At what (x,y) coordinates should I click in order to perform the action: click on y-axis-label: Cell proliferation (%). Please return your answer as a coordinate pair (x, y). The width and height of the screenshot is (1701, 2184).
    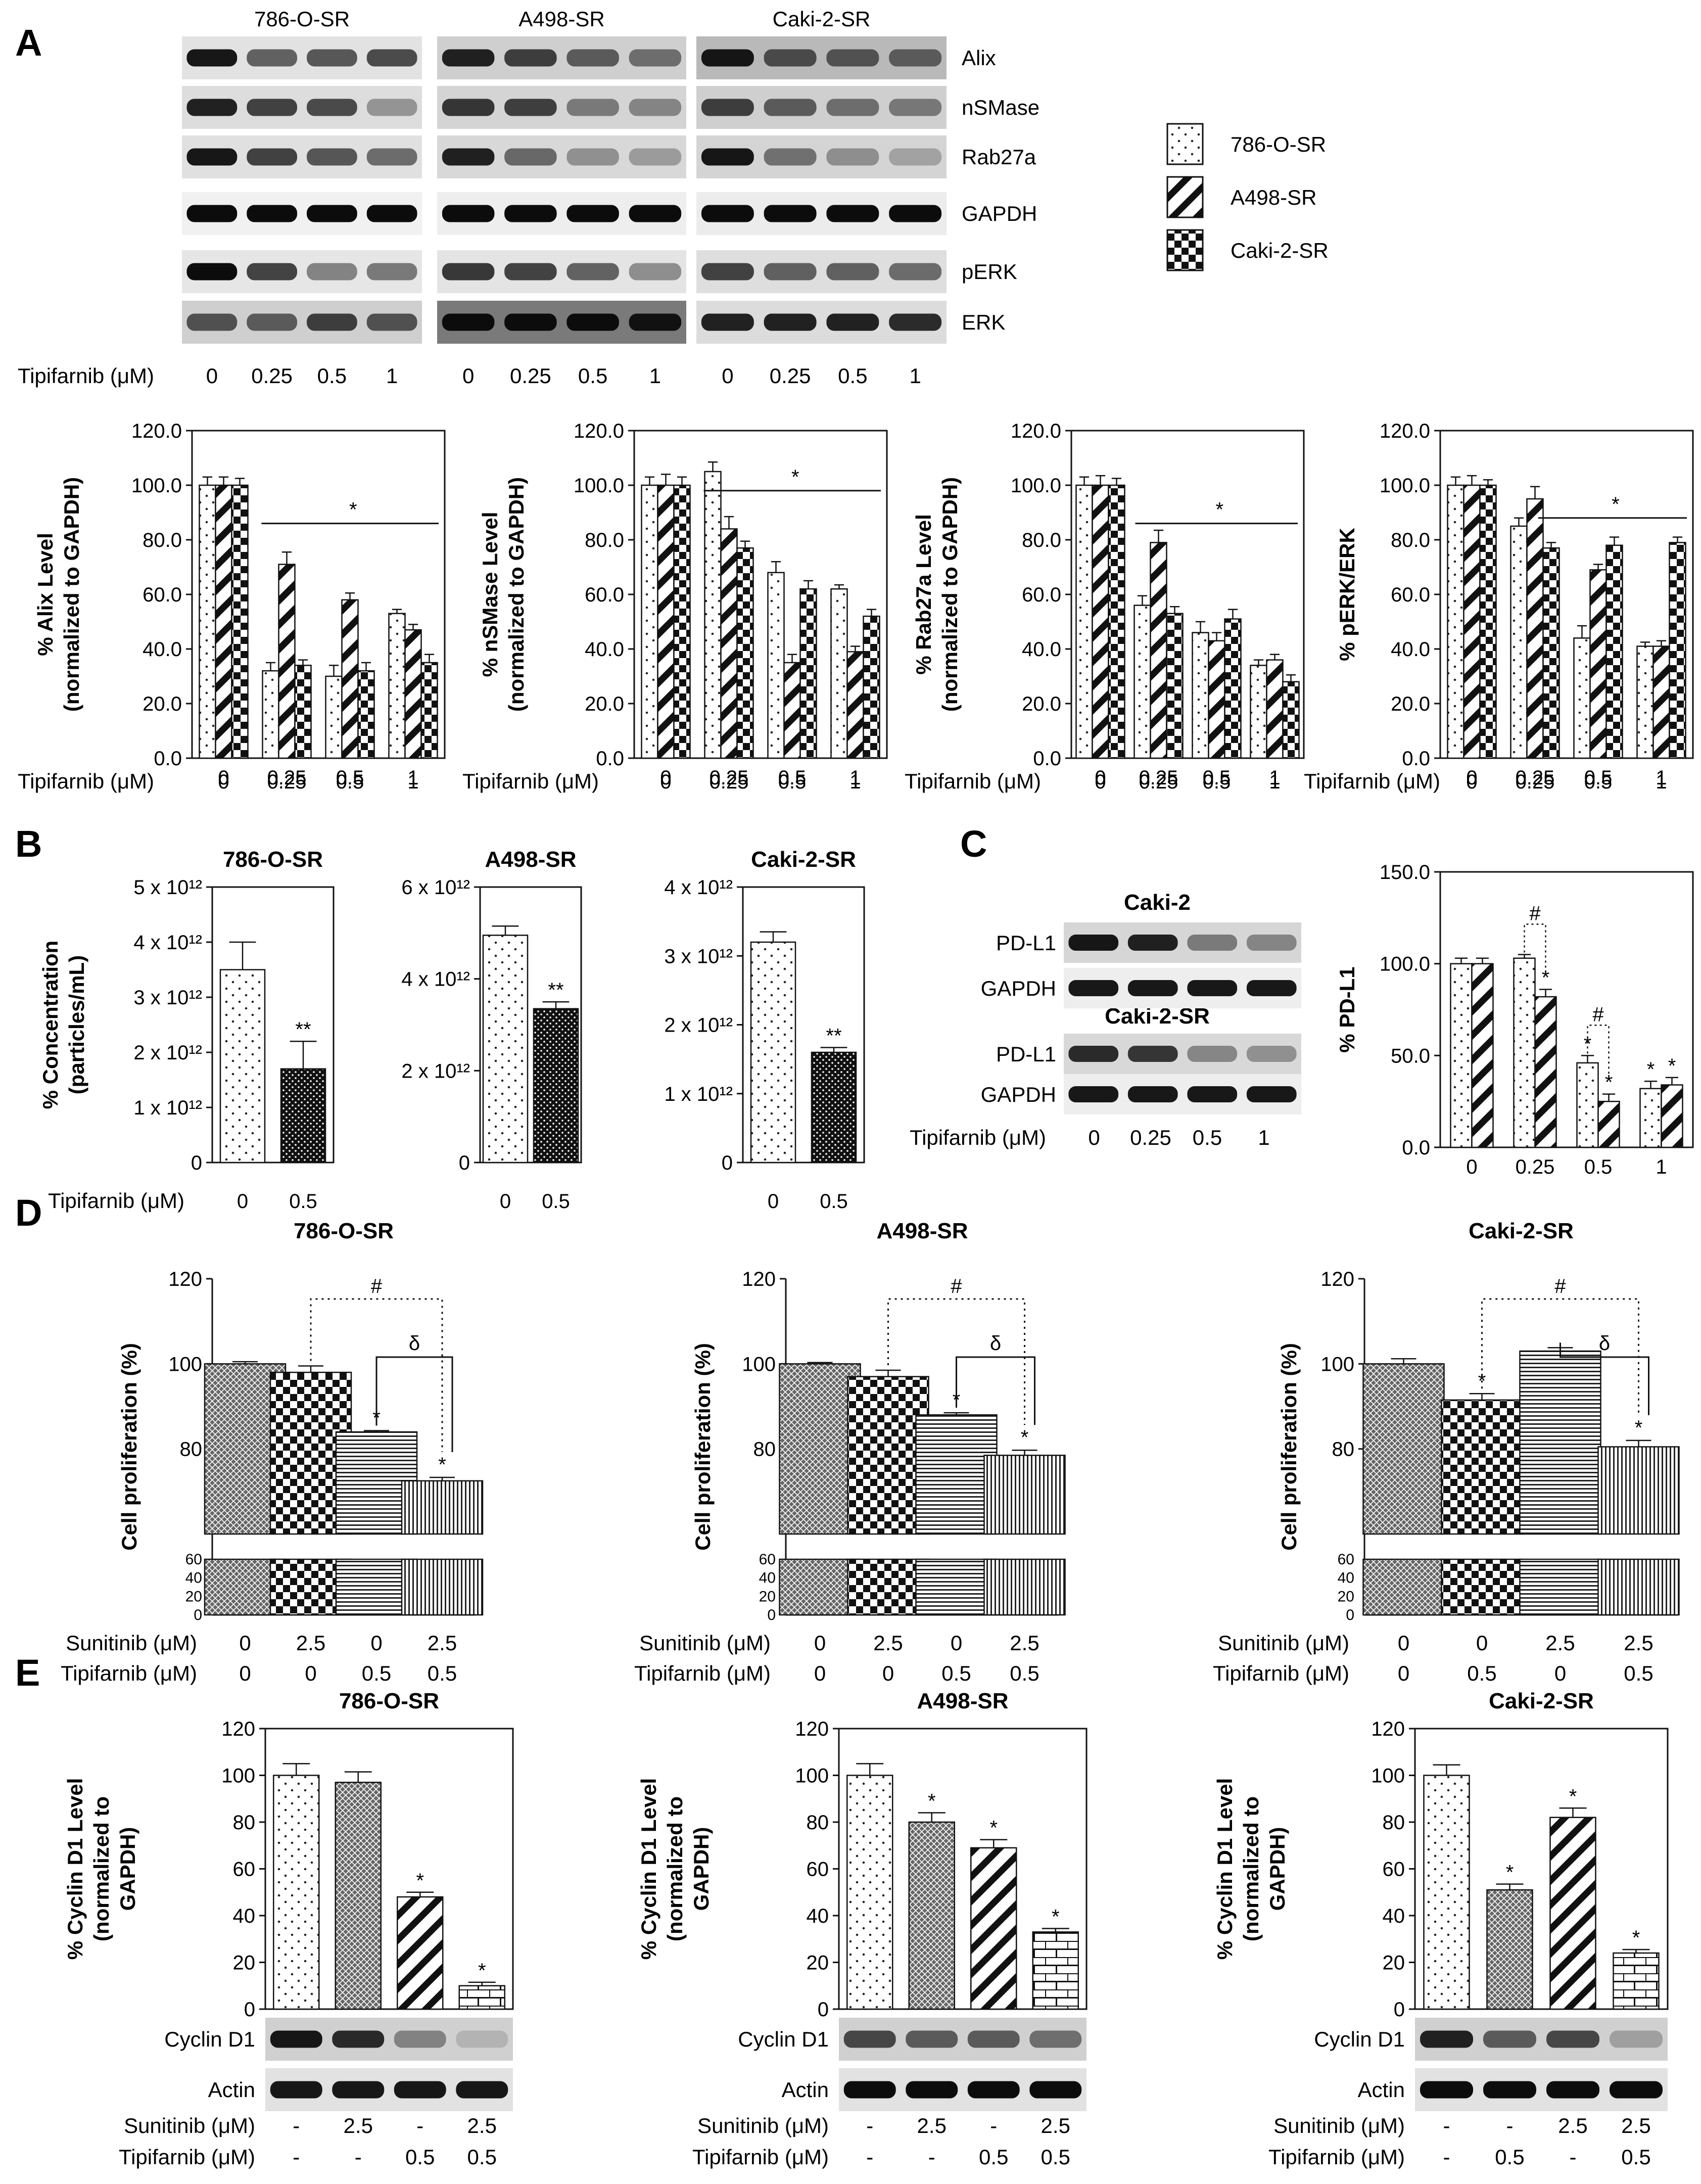
    Looking at the image, I should click on (129, 1447).